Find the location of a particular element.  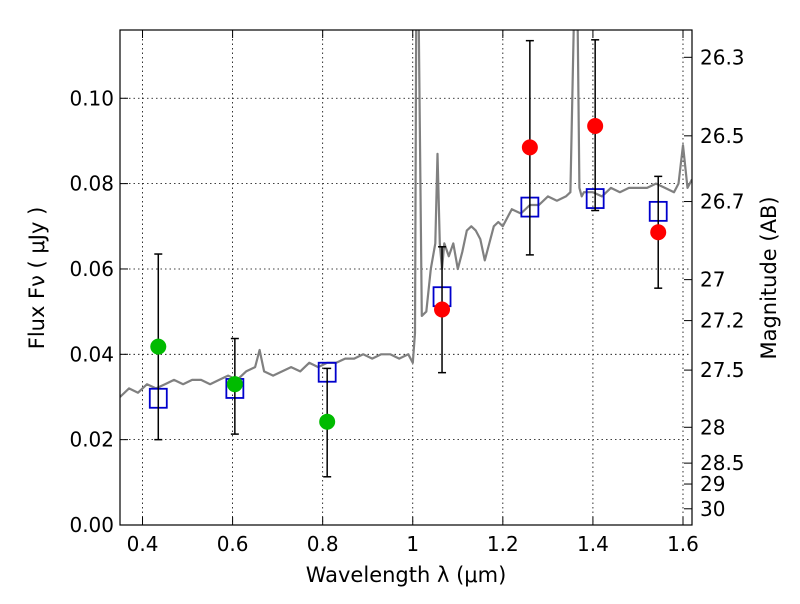

x-axis-title: Wavelength λ (μm) is located at coordinates (406, 575).